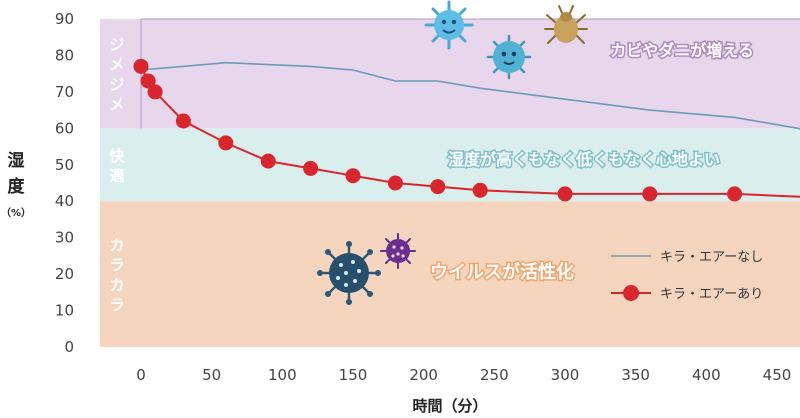 The height and width of the screenshot is (418, 800). What do you see at coordinates (64, 311) in the screenshot?
I see `y-tick-label: 10` at bounding box center [64, 311].